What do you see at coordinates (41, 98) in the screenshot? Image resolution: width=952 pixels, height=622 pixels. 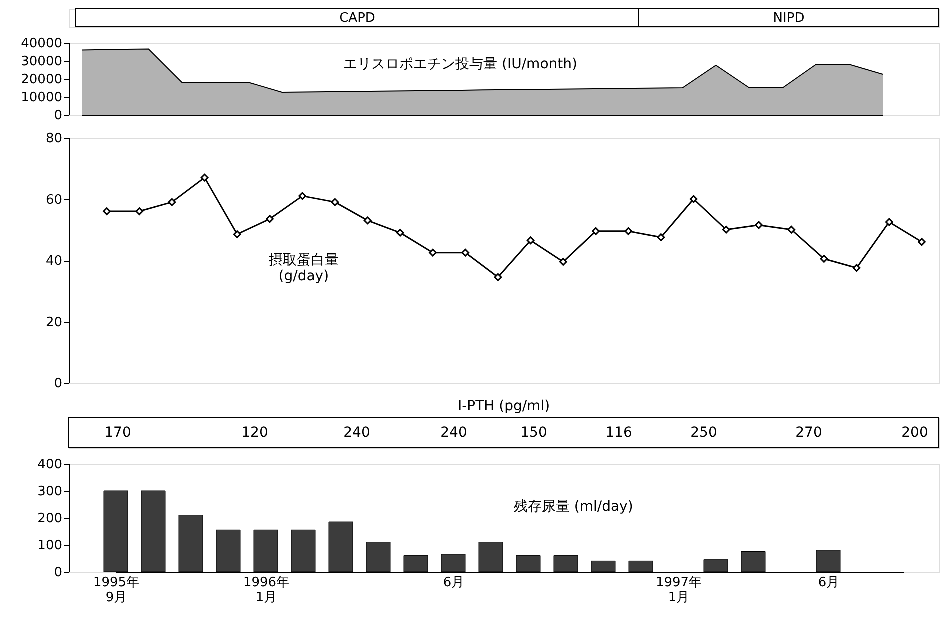 I see `y-tick-label: 10000` at bounding box center [41, 98].